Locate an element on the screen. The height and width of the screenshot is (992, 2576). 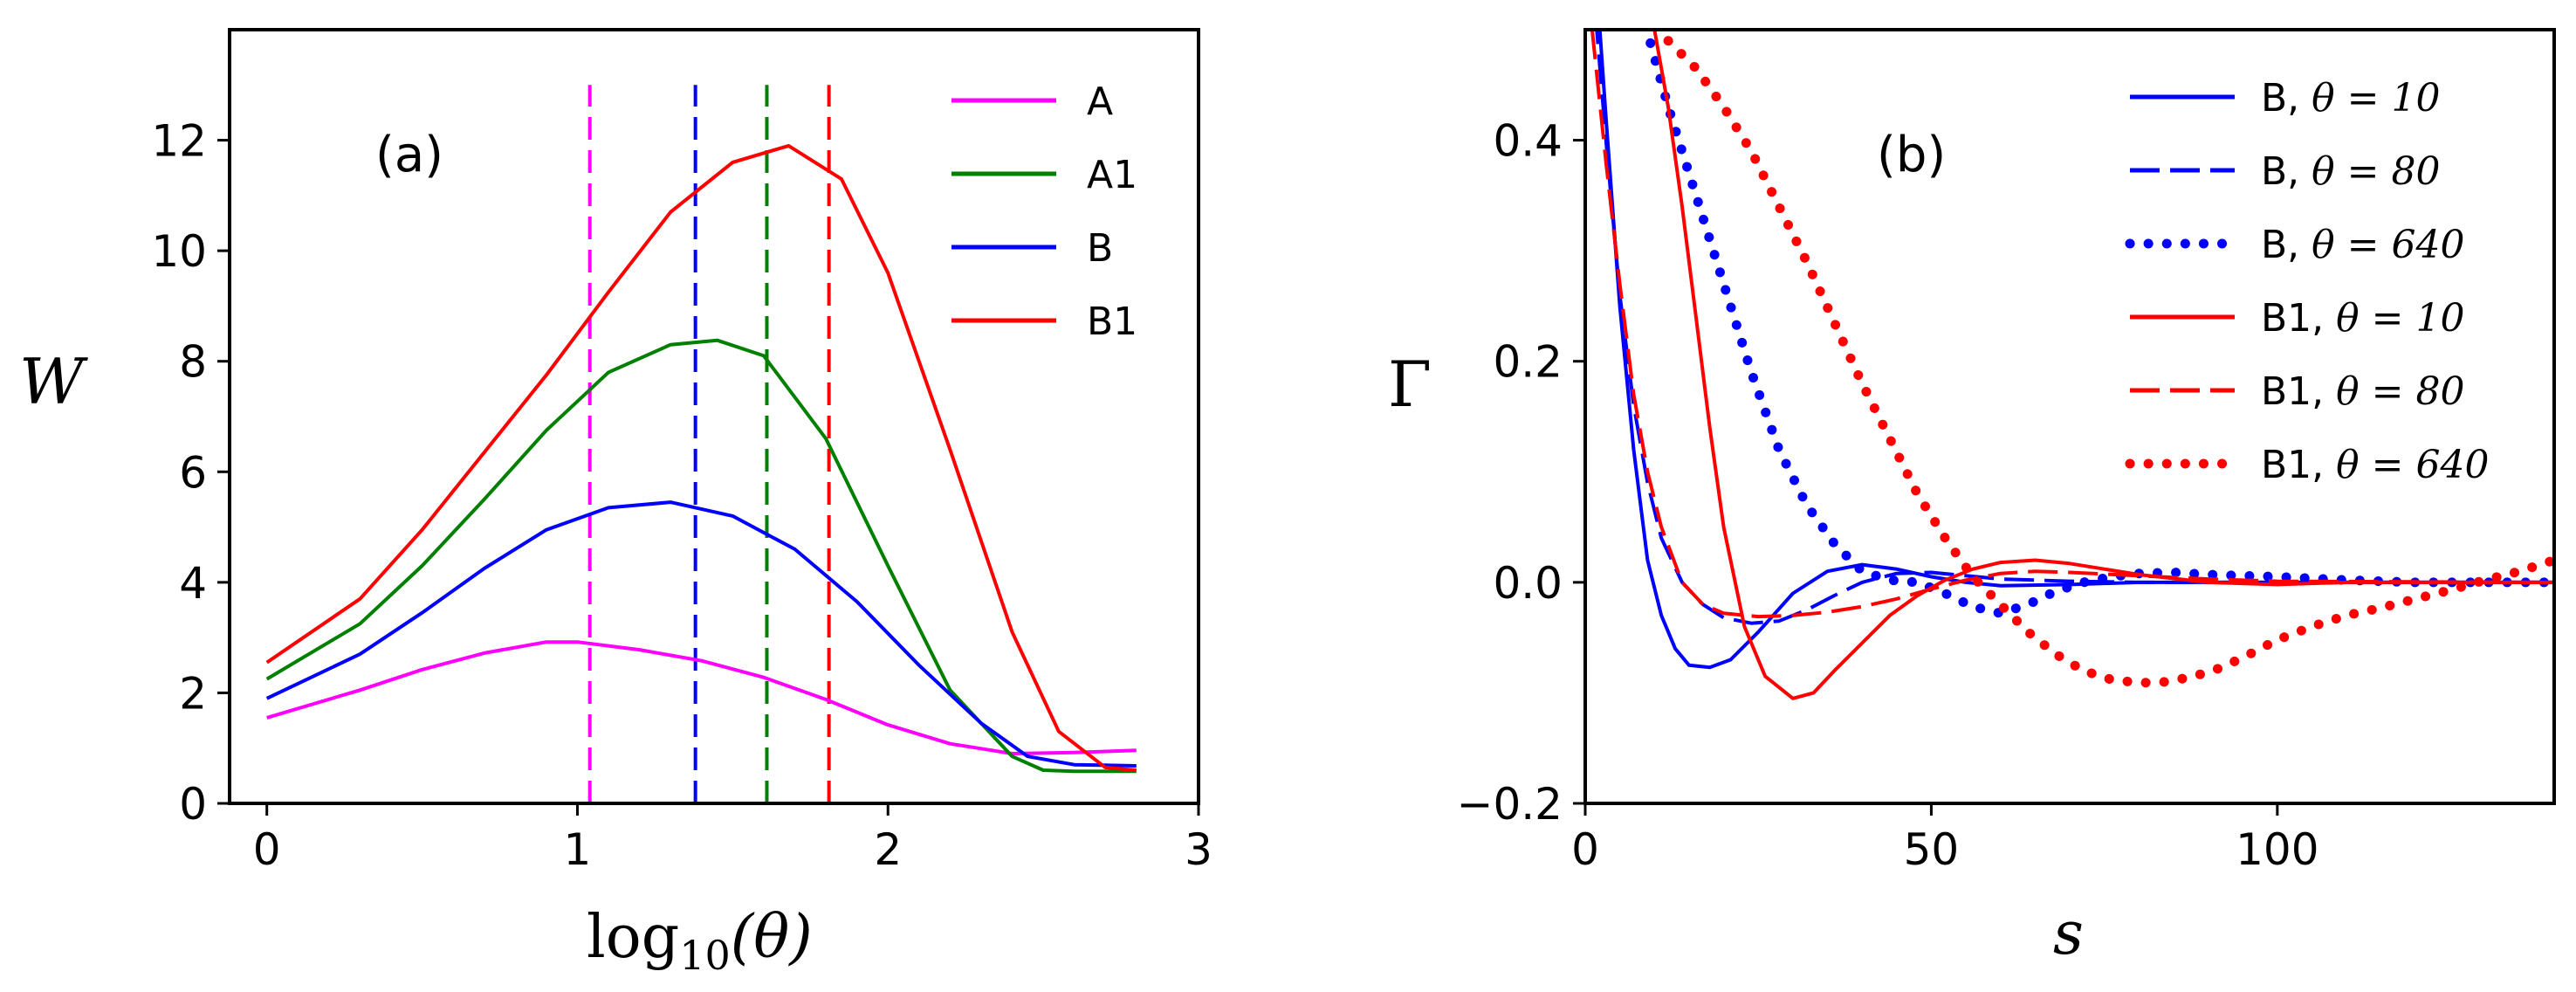
panel-a-xtick-label-1: 1 is located at coordinates (578, 849).